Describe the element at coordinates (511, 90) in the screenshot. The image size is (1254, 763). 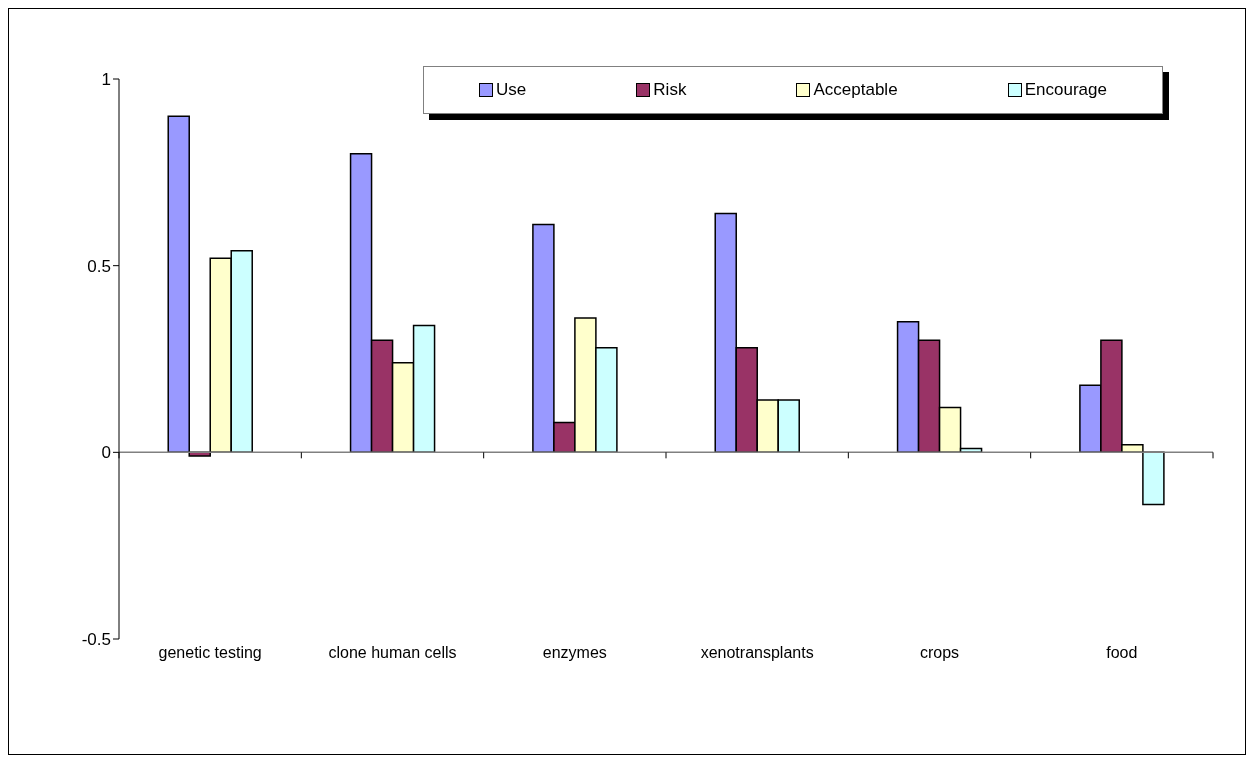
I see `legend-label: Use` at that location.